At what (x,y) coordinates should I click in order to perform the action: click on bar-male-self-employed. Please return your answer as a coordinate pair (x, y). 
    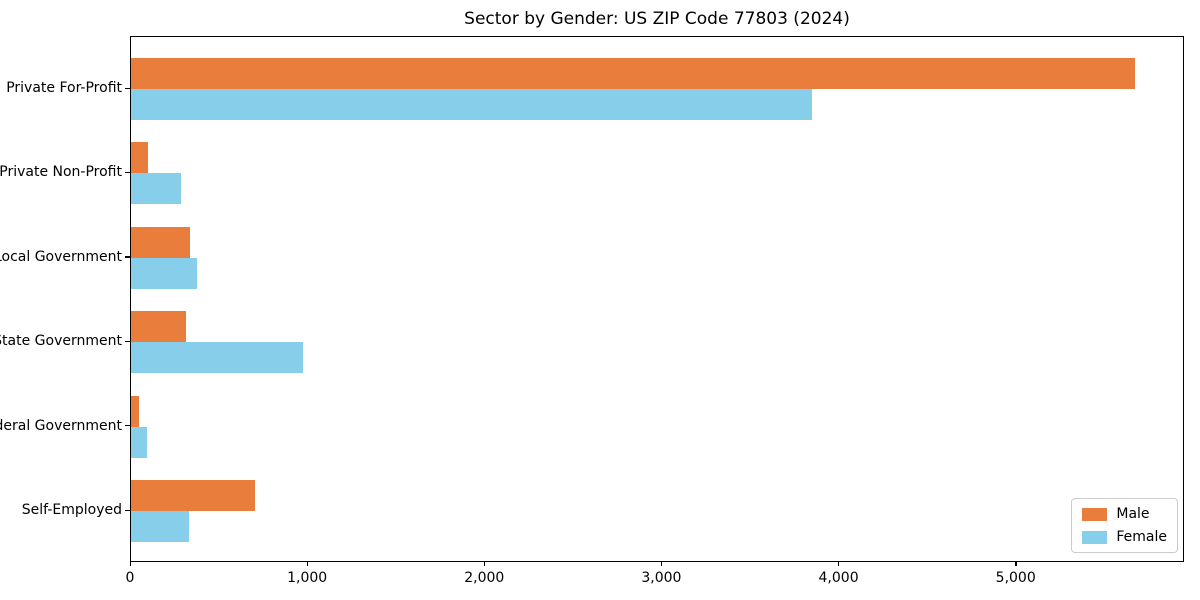
    Looking at the image, I should click on (193, 495).